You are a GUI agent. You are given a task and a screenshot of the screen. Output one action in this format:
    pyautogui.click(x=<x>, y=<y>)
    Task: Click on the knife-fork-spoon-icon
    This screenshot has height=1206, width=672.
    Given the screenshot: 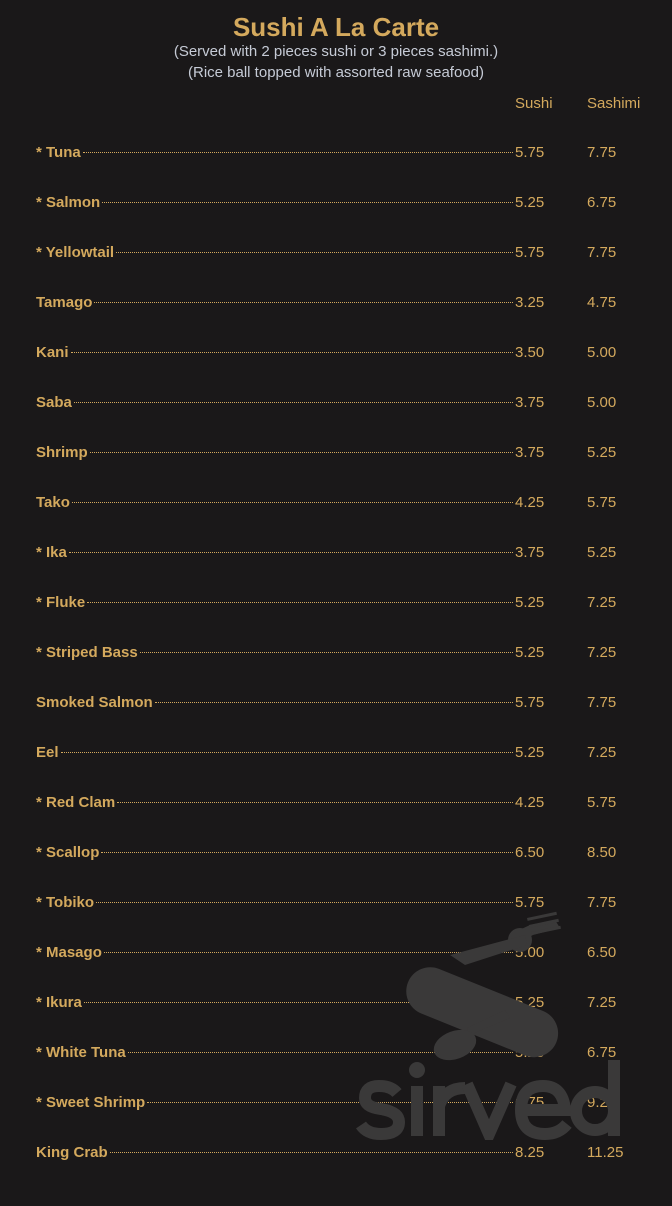 What is the action you would take?
    pyautogui.click(x=483, y=986)
    